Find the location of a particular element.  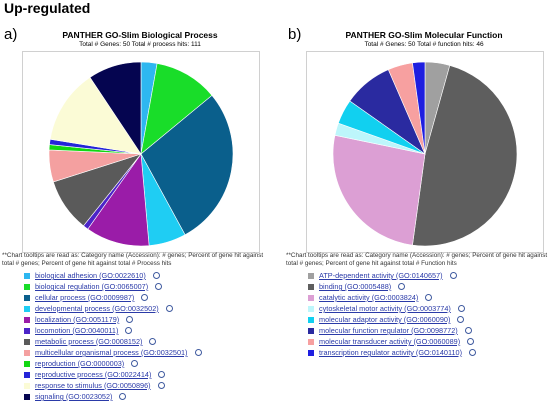

legend-label: response to stimulus (GO:0050896) is located at coordinates (93, 385).